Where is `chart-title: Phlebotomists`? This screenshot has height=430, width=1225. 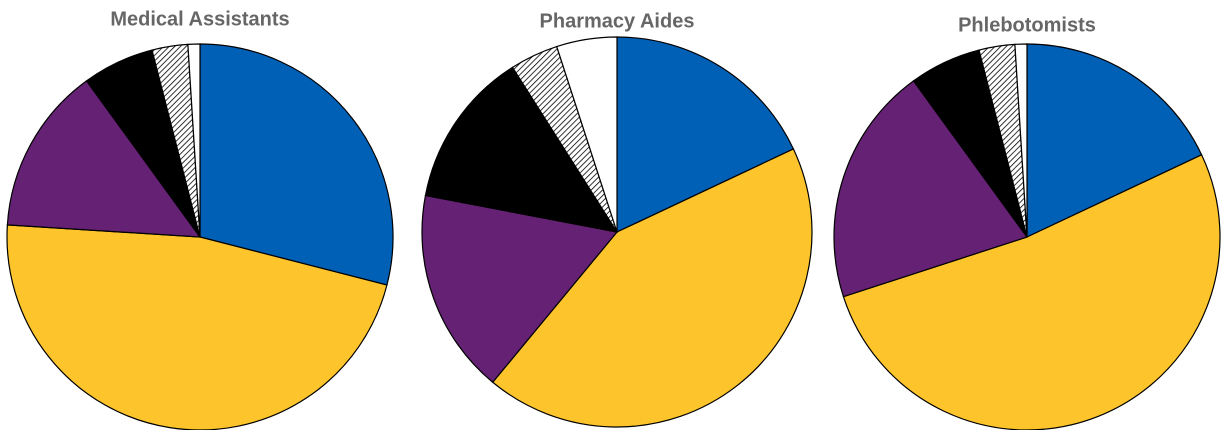
chart-title: Phlebotomists is located at coordinates (1027, 25).